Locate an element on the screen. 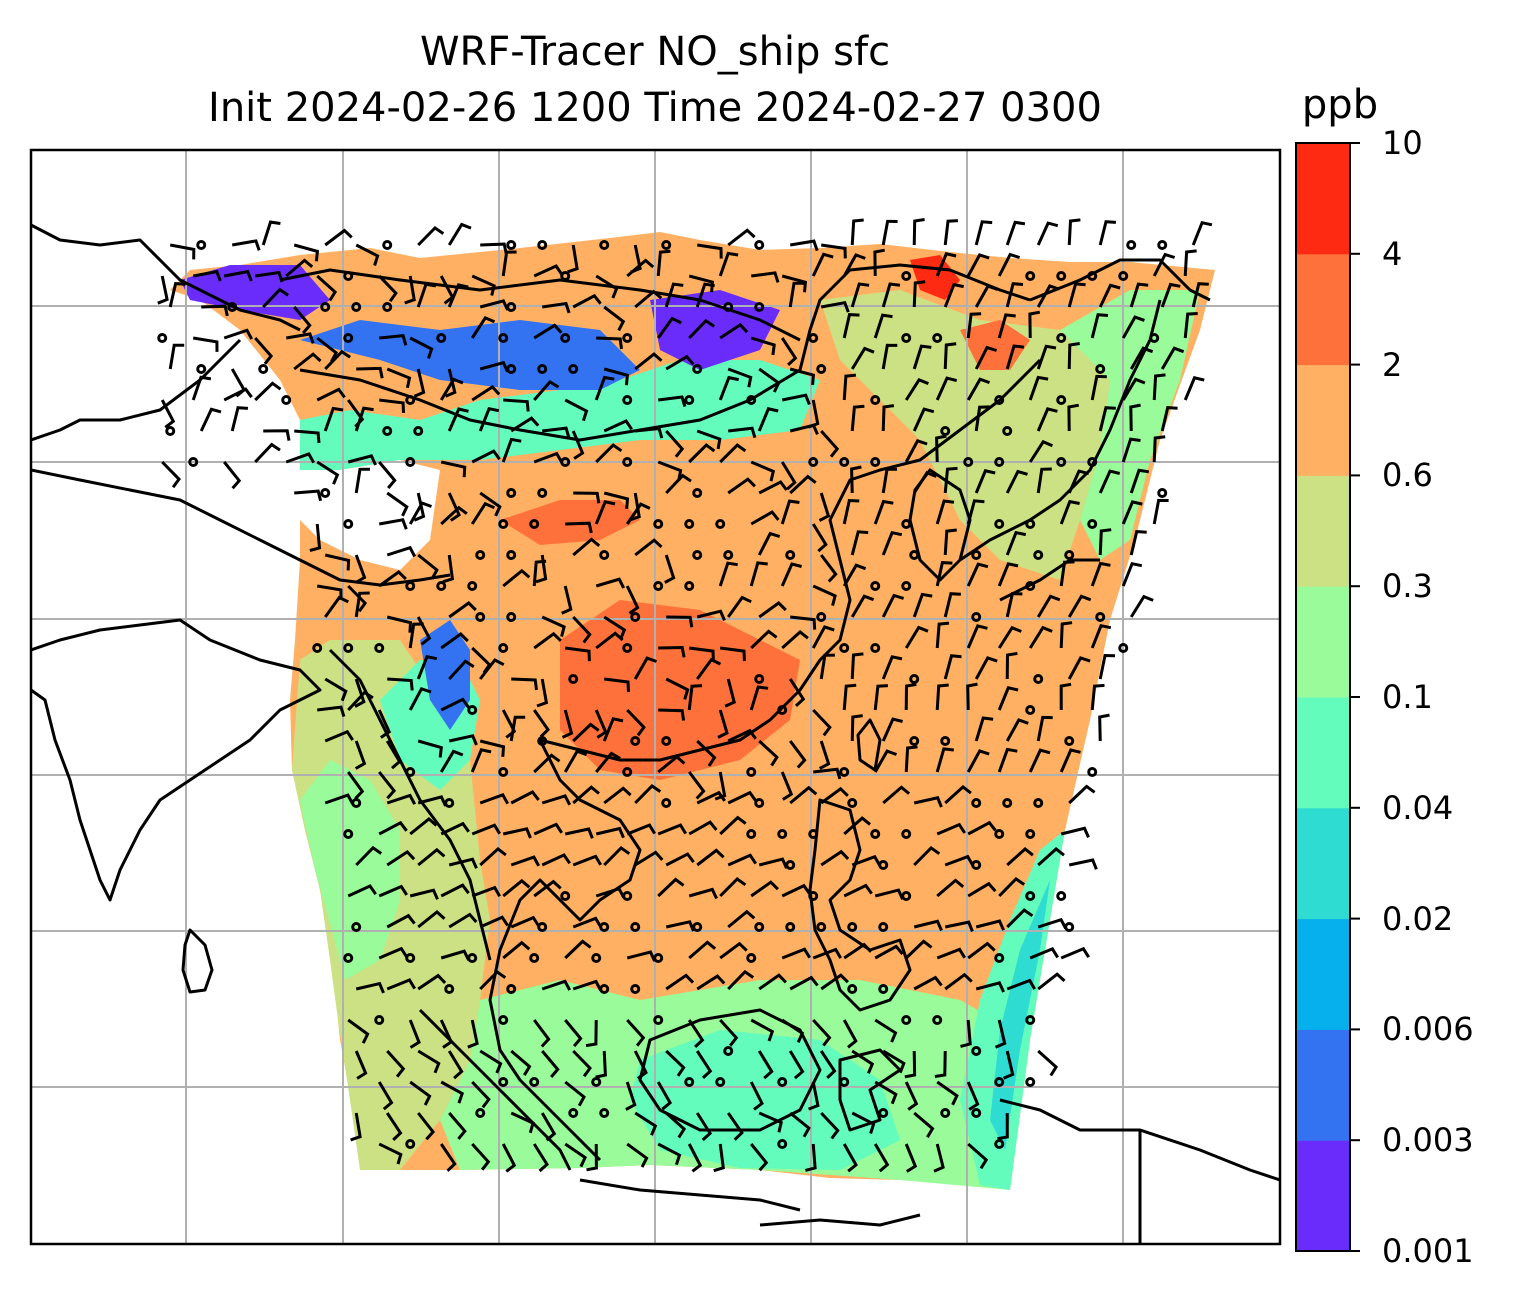 The image size is (1528, 1306). colorbar-tick-label: 0.02 is located at coordinates (1418, 918).